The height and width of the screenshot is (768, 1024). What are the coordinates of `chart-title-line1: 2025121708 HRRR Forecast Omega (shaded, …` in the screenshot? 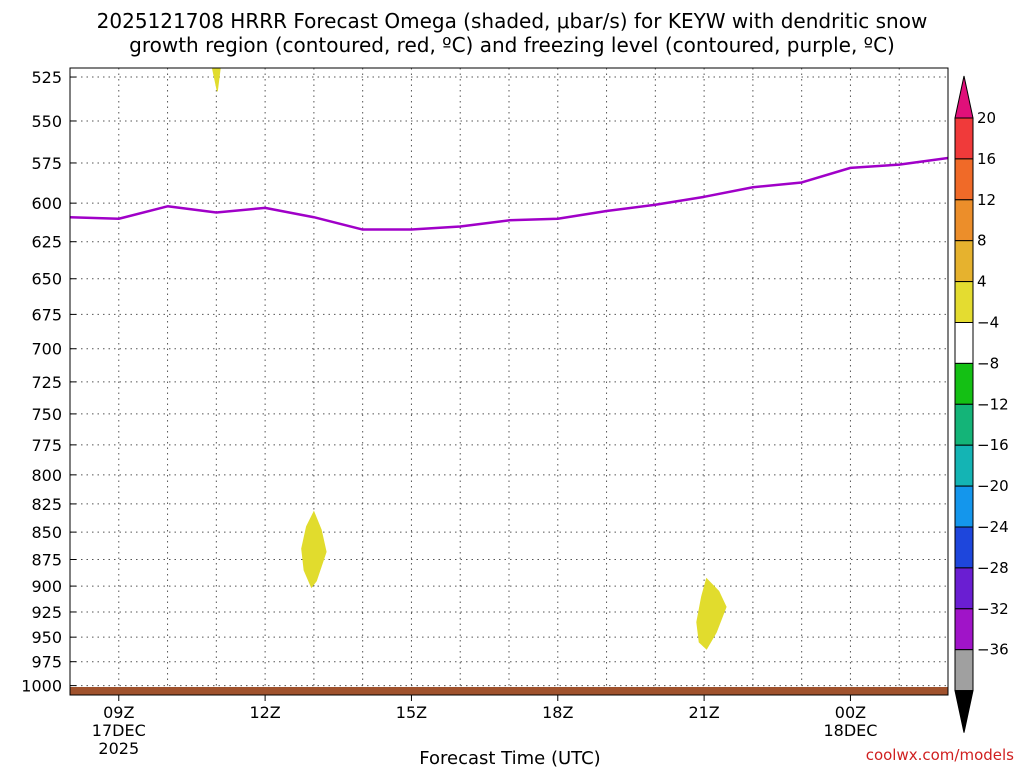 It's located at (512, 21).